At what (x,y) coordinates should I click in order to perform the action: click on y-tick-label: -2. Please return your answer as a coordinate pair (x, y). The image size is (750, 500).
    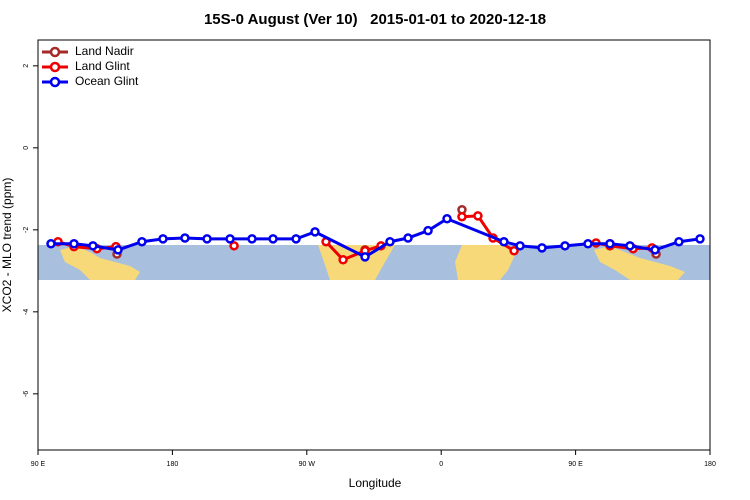
    Looking at the image, I should click on (26, 230).